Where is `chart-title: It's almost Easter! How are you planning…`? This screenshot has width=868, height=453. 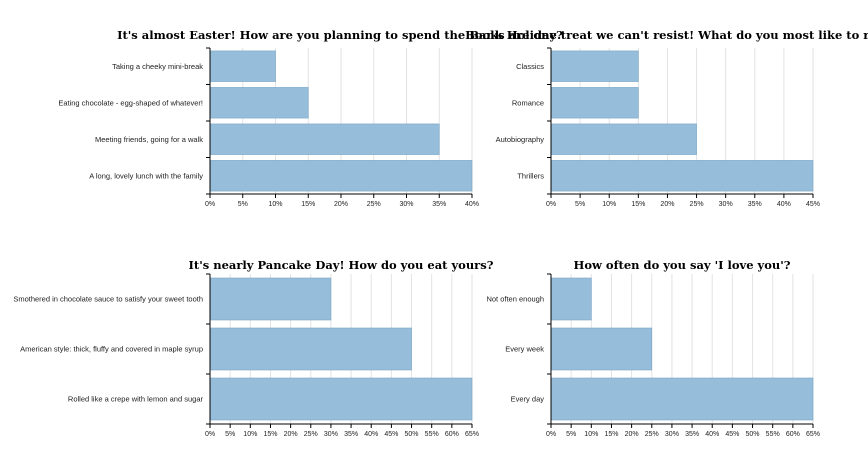 chart-title: It's almost Easter! How are you planning… is located at coordinates (340, 35).